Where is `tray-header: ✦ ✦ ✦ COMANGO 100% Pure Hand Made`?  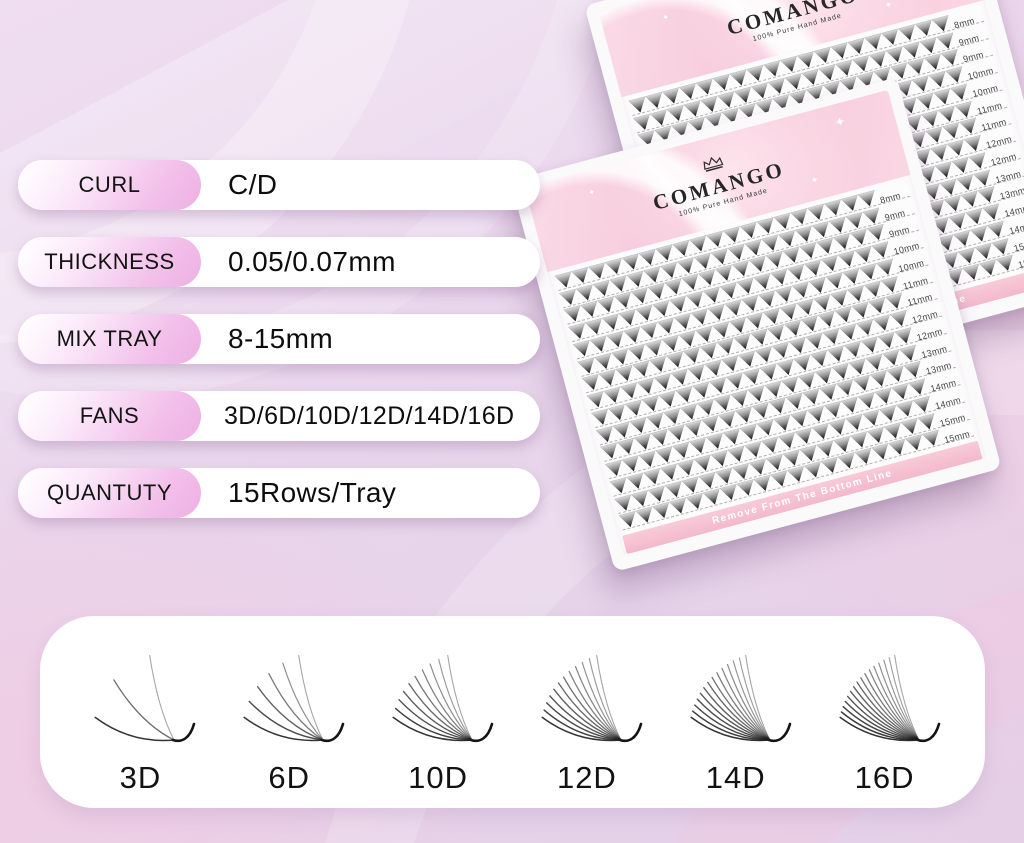
tray-header: ✦ ✦ ✦ COMANGO 100% Pure Hand Made is located at coordinates (717, 181).